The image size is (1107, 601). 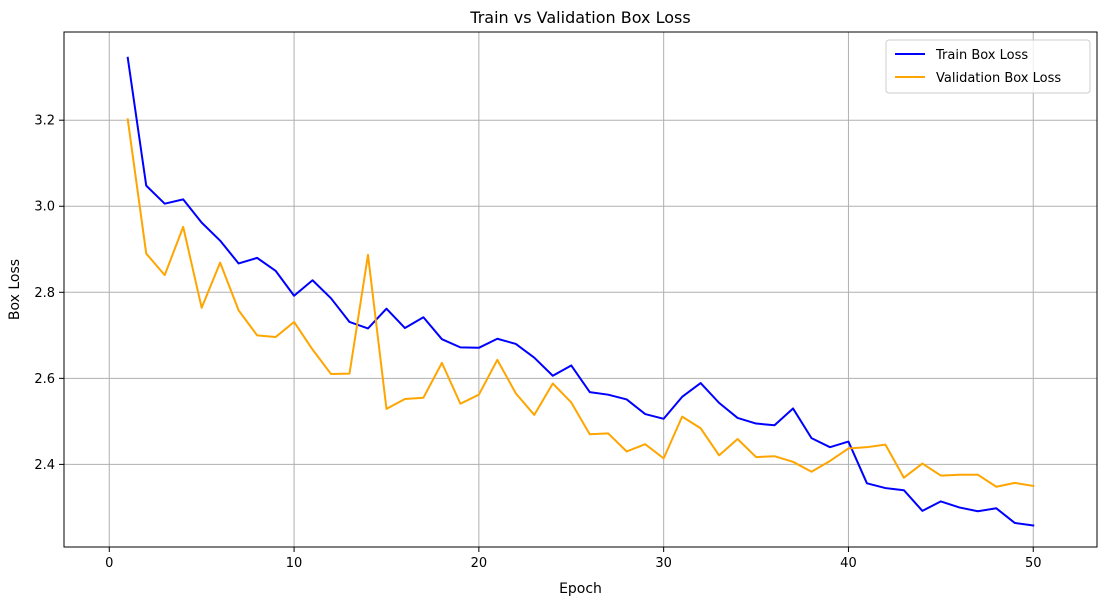 I want to click on legend-label-train: Train Box Loss, so click(x=981, y=55).